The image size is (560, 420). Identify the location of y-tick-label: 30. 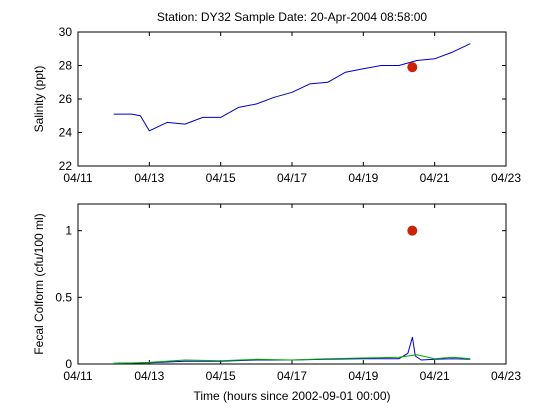
(66, 32).